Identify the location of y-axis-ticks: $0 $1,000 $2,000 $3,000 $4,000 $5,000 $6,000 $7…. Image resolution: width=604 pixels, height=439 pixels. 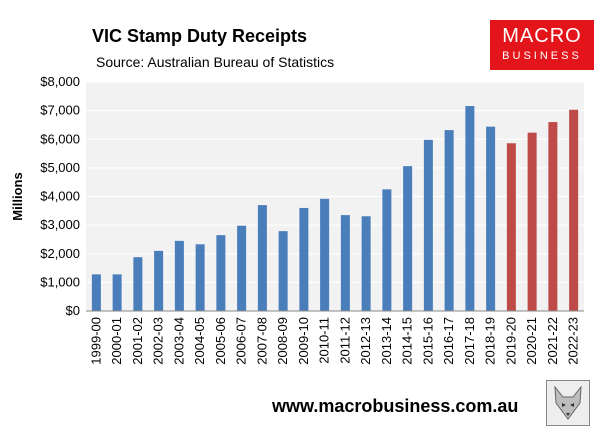
(60, 196).